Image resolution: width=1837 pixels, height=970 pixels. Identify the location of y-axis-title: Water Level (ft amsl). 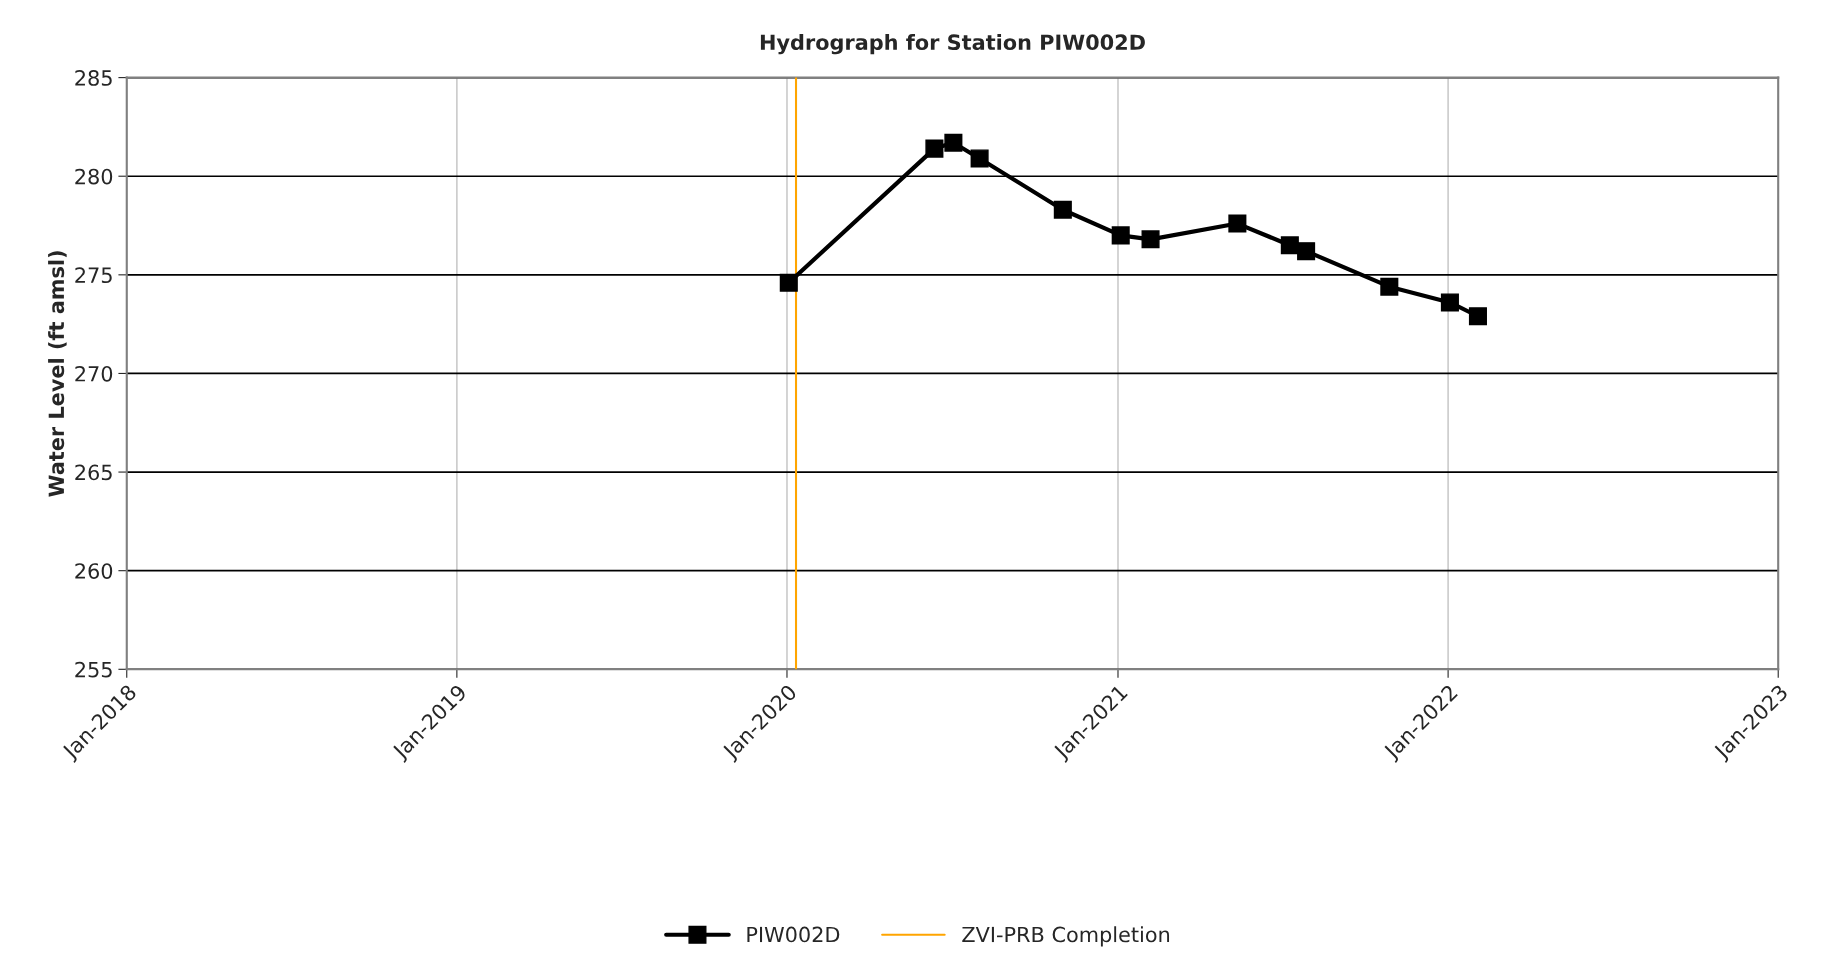
(57, 374).